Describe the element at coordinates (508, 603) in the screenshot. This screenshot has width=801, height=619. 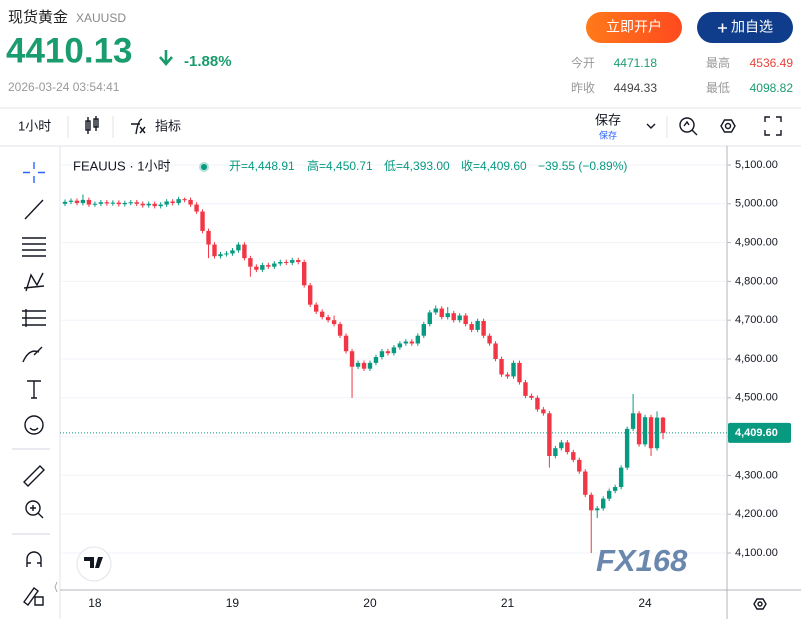
I see `x-tick-label: 21` at that location.